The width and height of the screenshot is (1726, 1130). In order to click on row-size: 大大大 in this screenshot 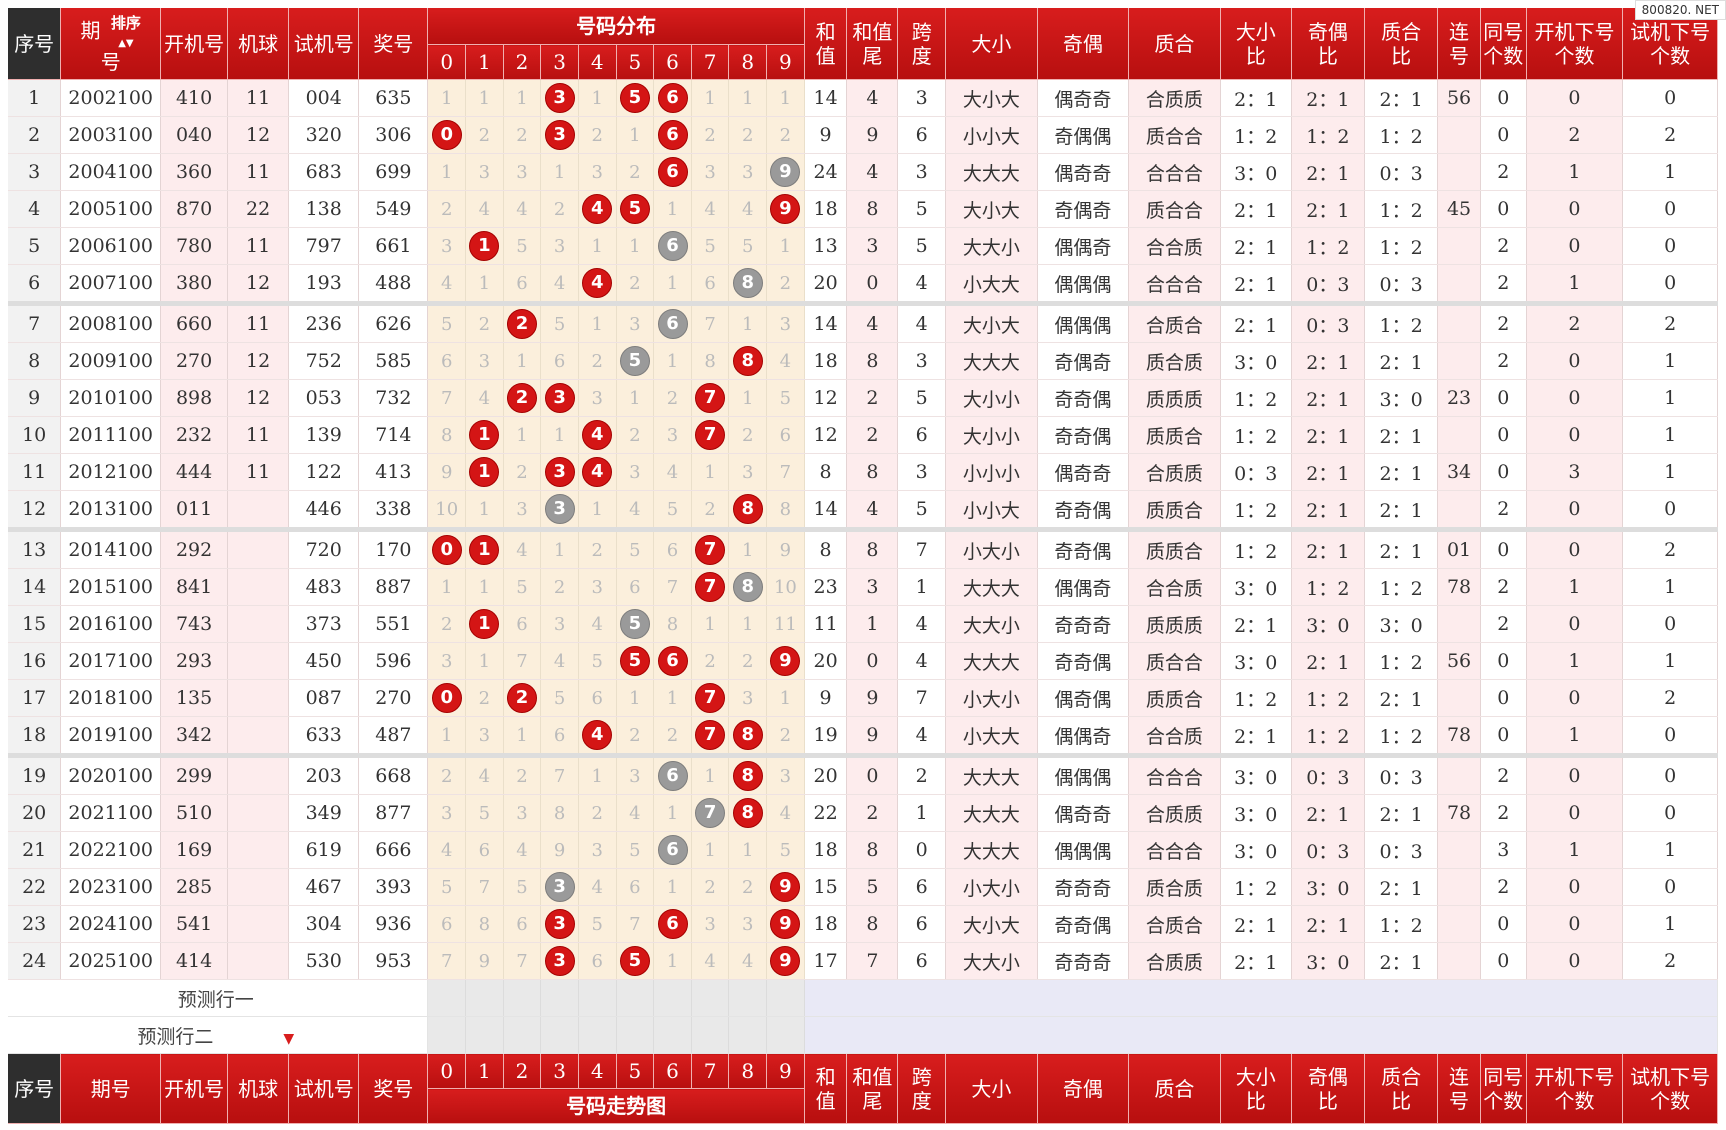, I will do `click(991, 661)`.